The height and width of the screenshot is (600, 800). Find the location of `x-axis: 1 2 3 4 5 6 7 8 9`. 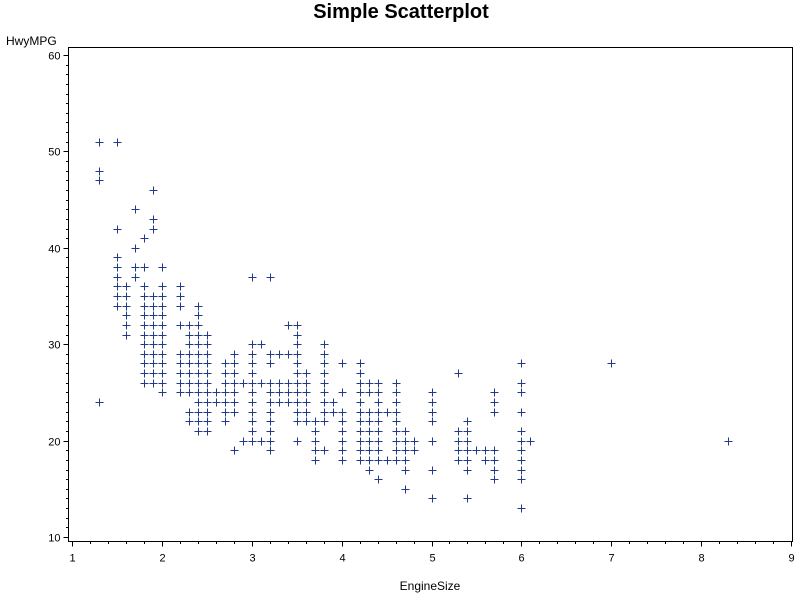

x-axis: 1 2 3 4 5 6 7 8 9 is located at coordinates (432, 553).